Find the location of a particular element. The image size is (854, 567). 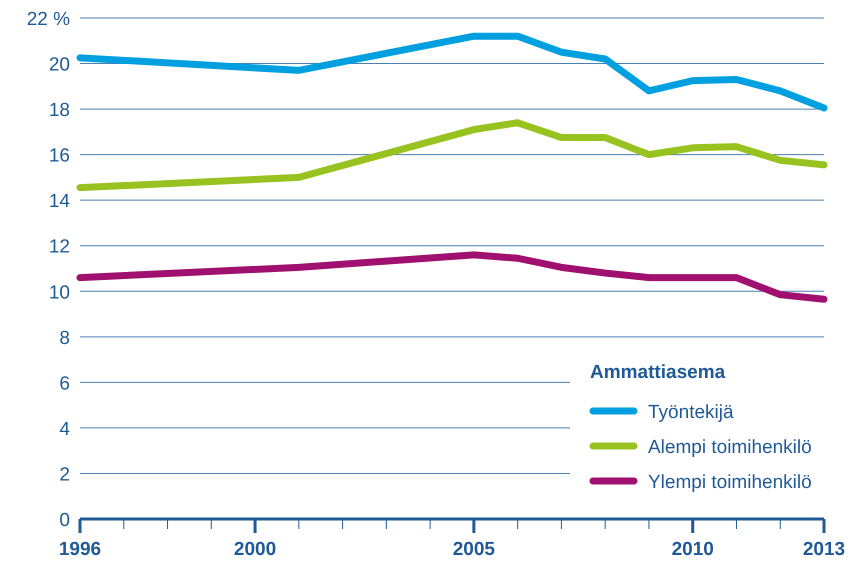

y-tick-label: 20 is located at coordinates (59, 65).